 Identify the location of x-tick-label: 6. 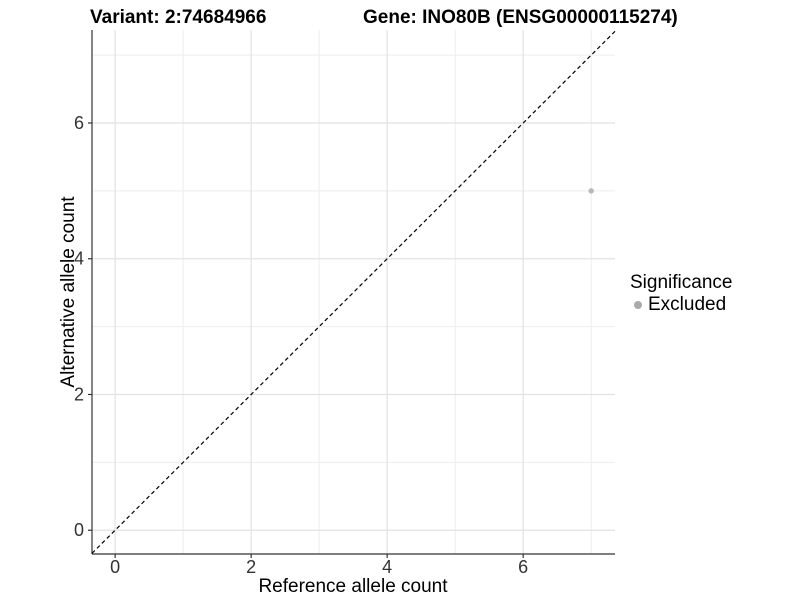
(523, 567).